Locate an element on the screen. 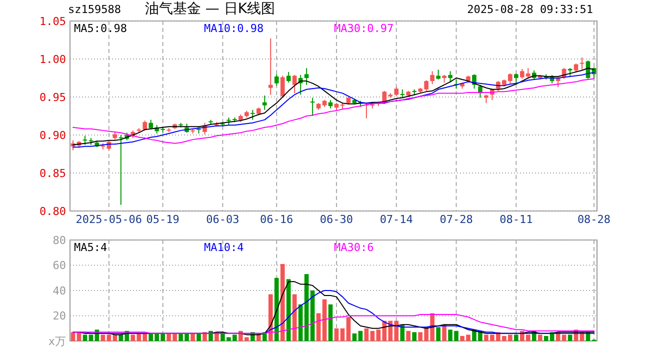 This screenshot has width=660, height=360. x-tick-label: 06-03 is located at coordinates (223, 219).